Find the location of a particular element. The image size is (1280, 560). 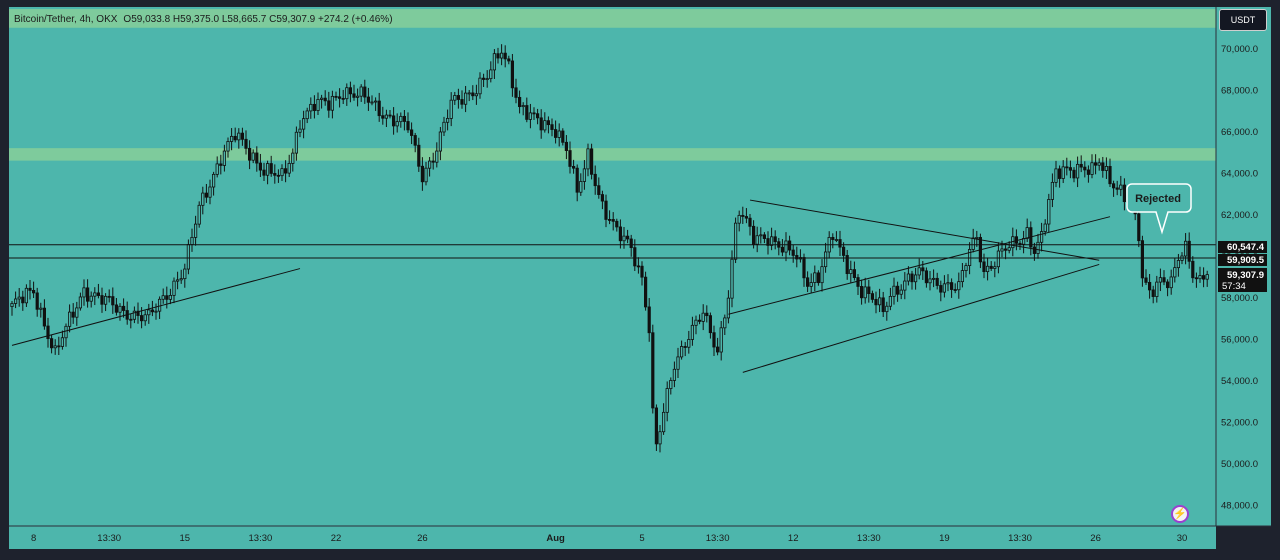

currency-button: USDT is located at coordinates (1243, 20).